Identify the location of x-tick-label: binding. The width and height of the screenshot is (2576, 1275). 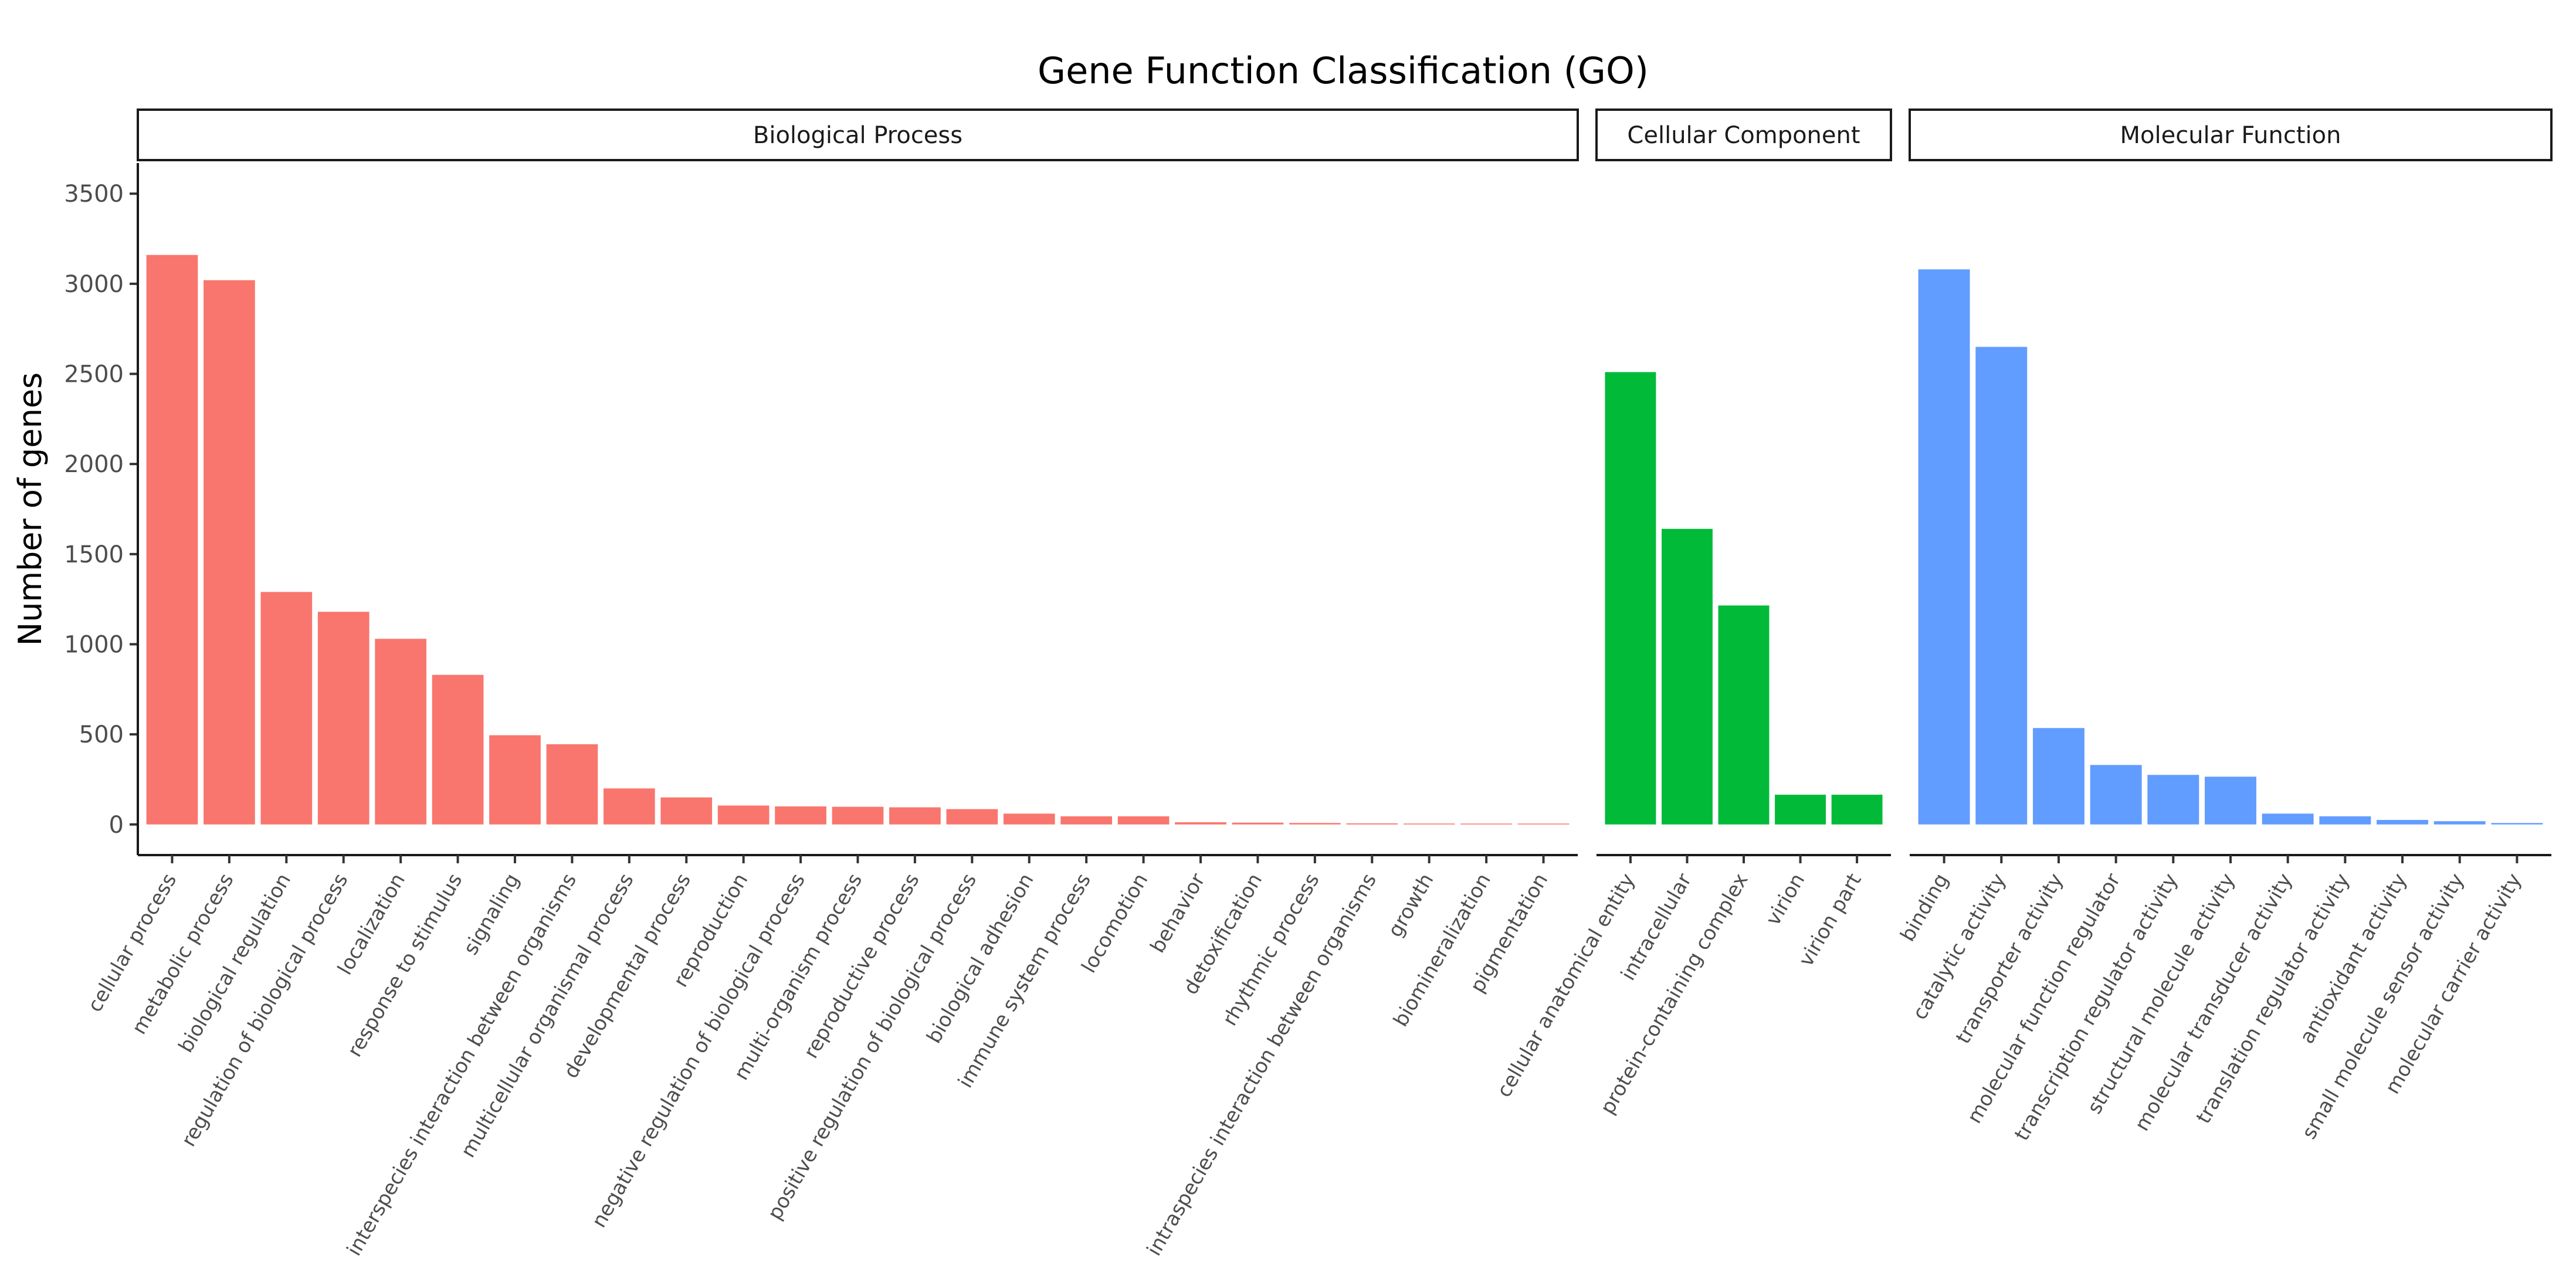
(1925, 908).